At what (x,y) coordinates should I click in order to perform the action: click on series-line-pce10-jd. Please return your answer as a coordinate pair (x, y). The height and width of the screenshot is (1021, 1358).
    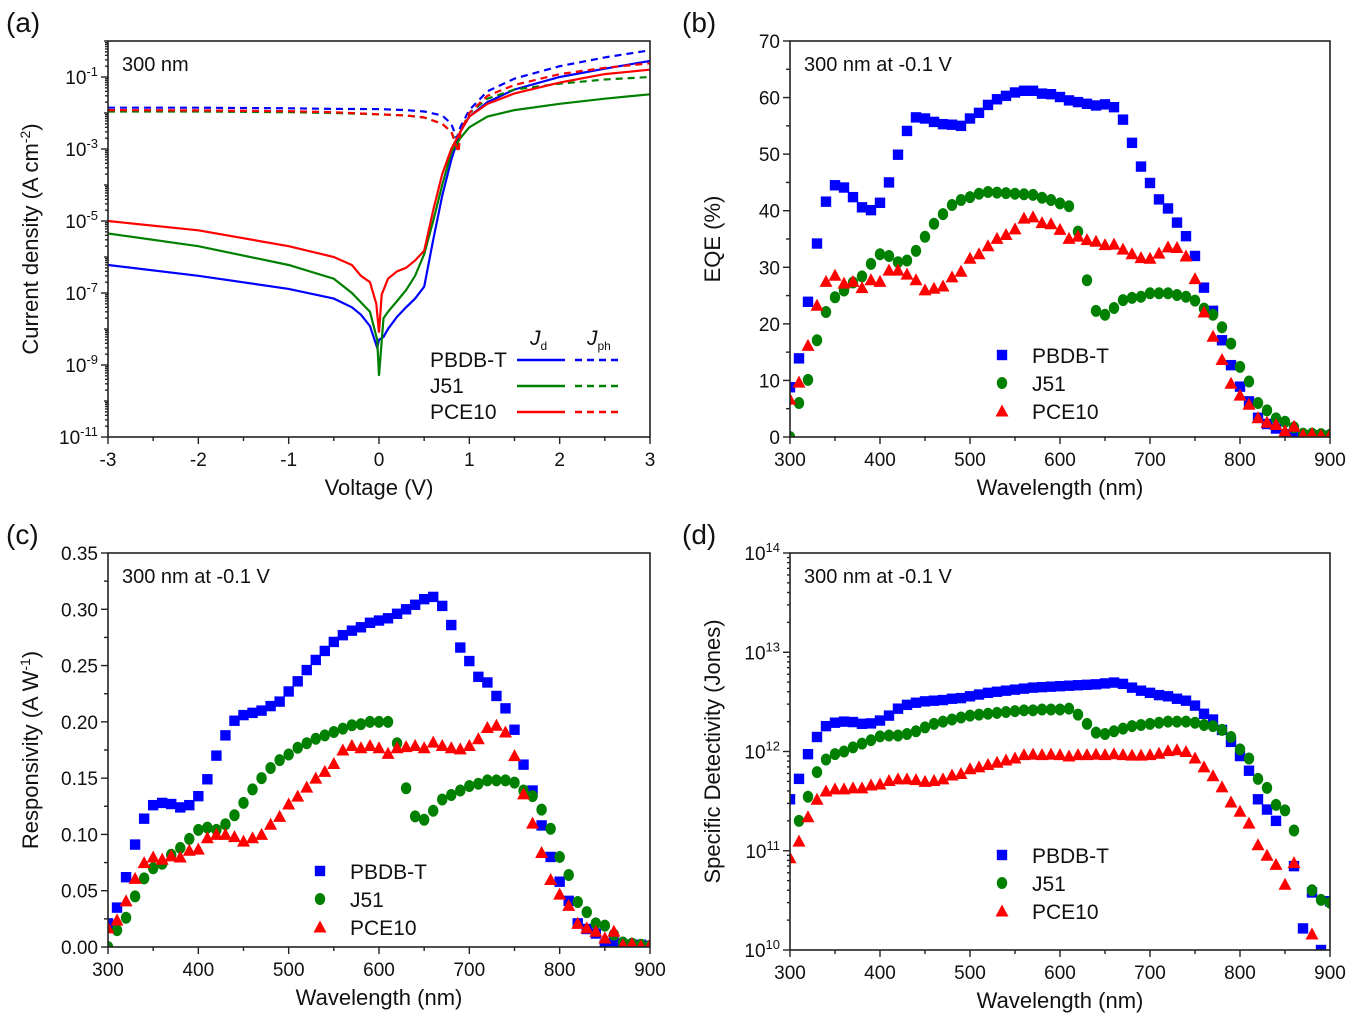
    Looking at the image, I should click on (379, 200).